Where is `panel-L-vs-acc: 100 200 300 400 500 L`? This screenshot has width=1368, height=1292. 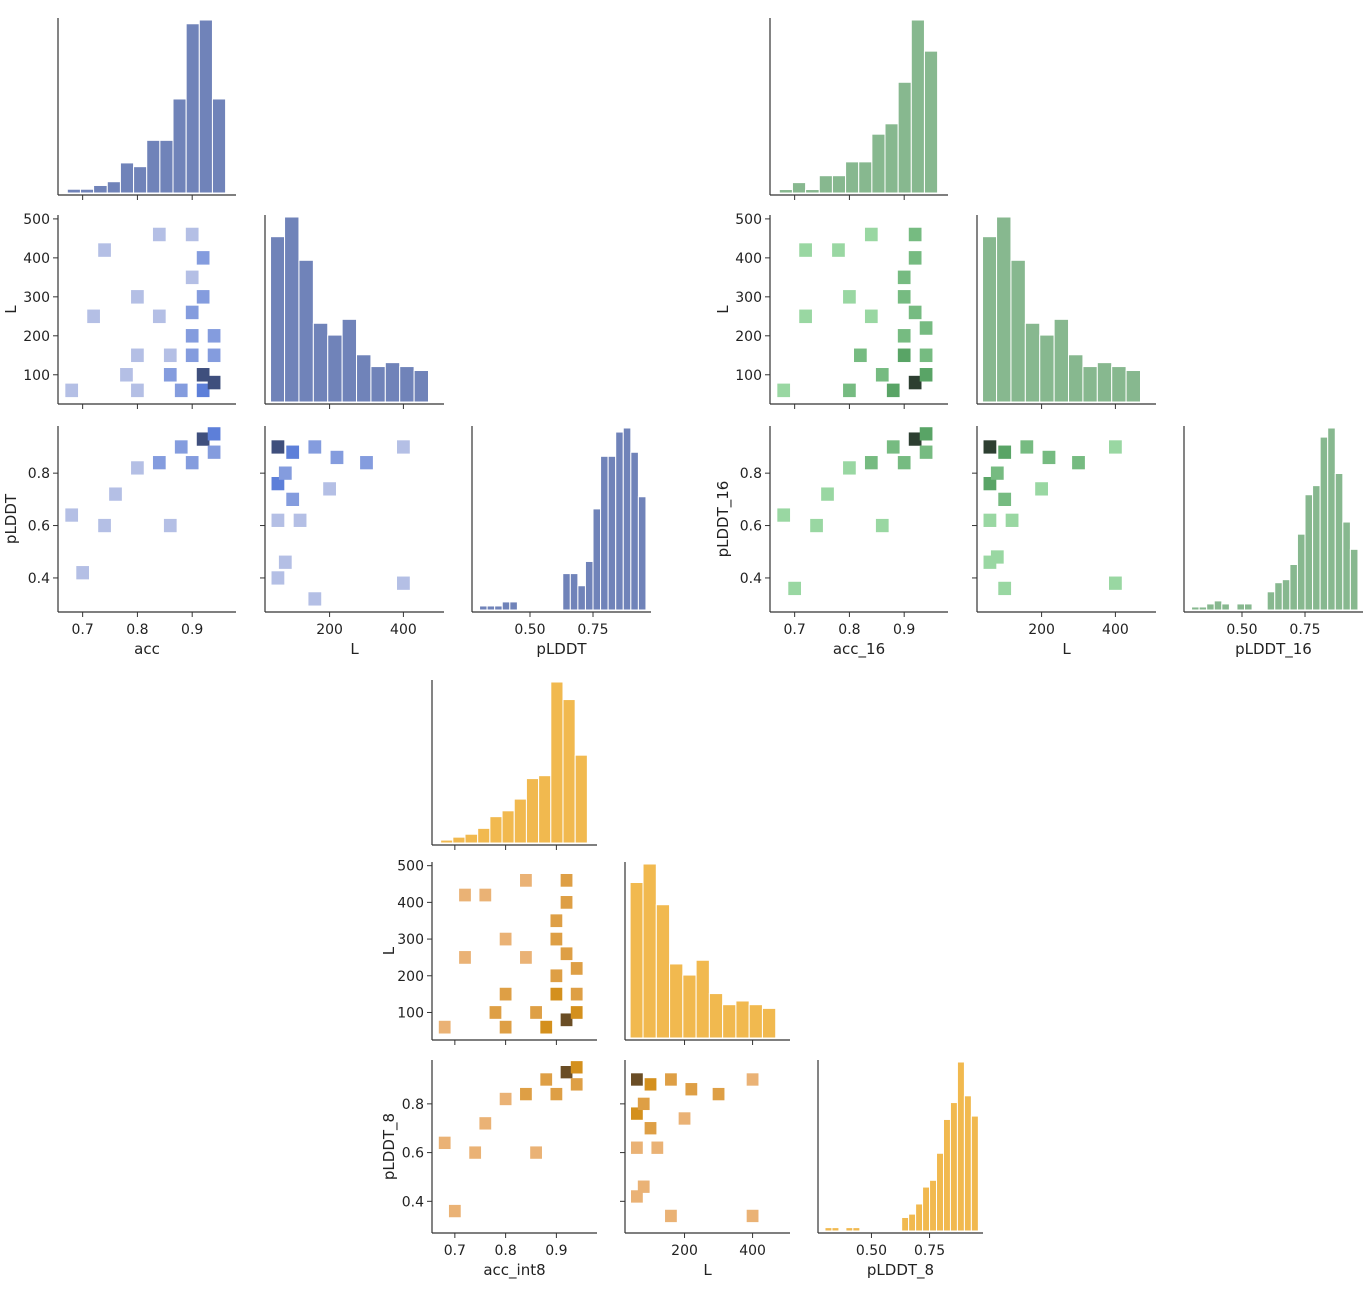
panel-L-vs-acc: 100 200 300 400 500 L is located at coordinates (119, 310).